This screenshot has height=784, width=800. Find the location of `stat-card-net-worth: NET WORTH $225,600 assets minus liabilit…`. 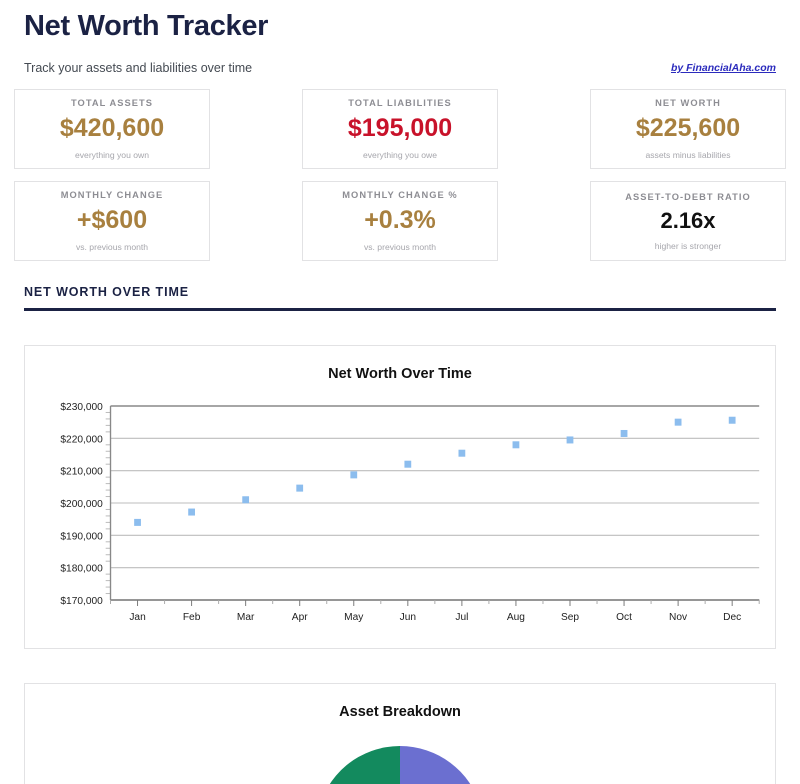

stat-card-net-worth: NET WORTH $225,600 assets minus liabilit… is located at coordinates (688, 129).